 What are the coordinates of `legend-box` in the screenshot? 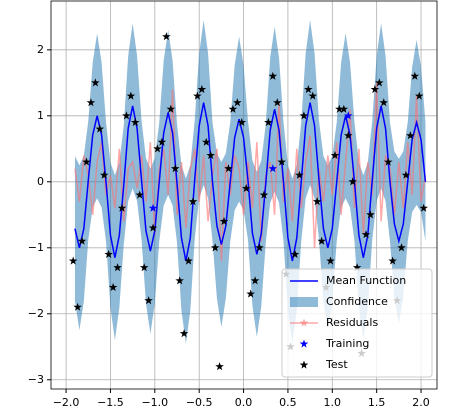 It's located at (357, 323).